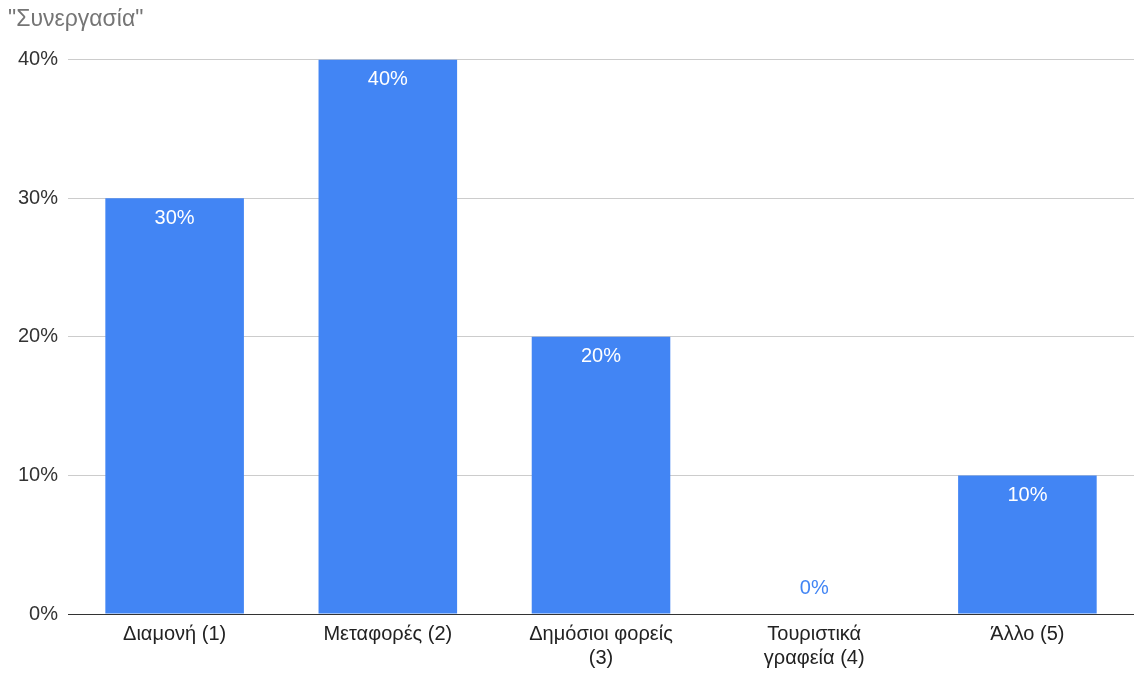  What do you see at coordinates (38, 58) in the screenshot?
I see `y-tick-label: 40%` at bounding box center [38, 58].